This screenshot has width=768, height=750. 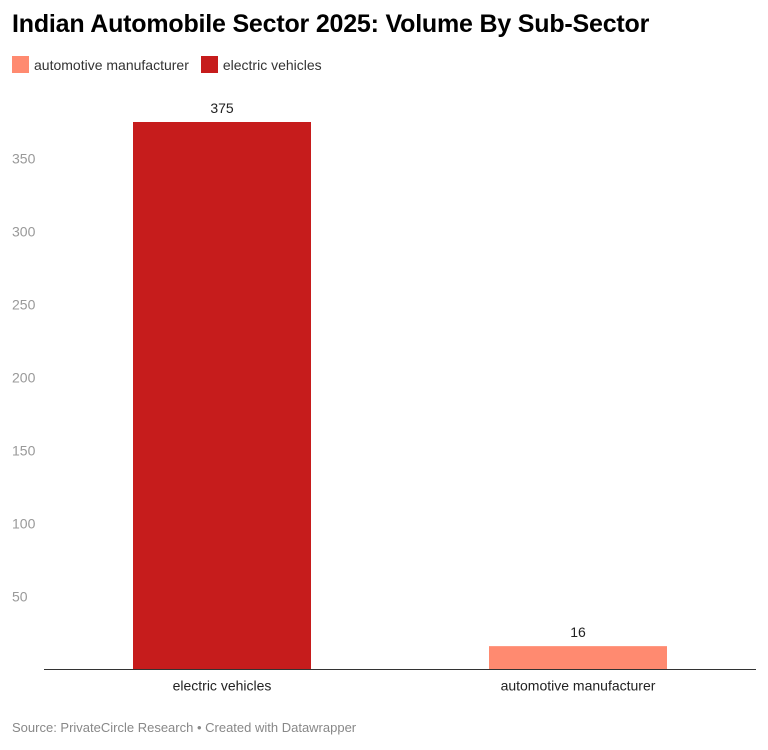 I want to click on y-tick-label: 250, so click(x=24, y=305).